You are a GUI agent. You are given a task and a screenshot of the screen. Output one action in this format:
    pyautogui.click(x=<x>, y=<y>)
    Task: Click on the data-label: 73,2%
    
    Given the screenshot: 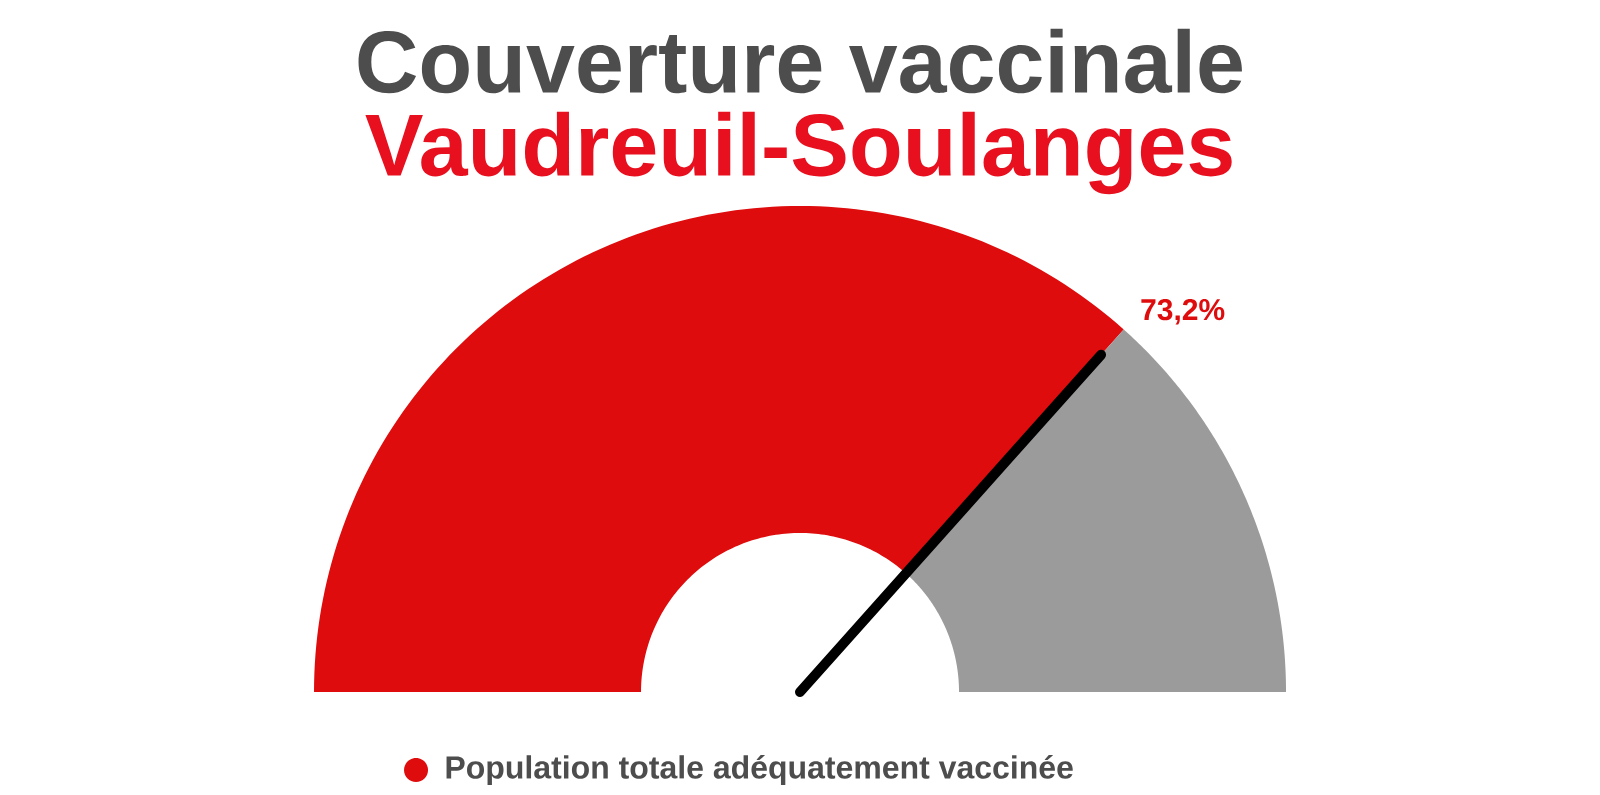 What is the action you would take?
    pyautogui.click(x=1183, y=311)
    